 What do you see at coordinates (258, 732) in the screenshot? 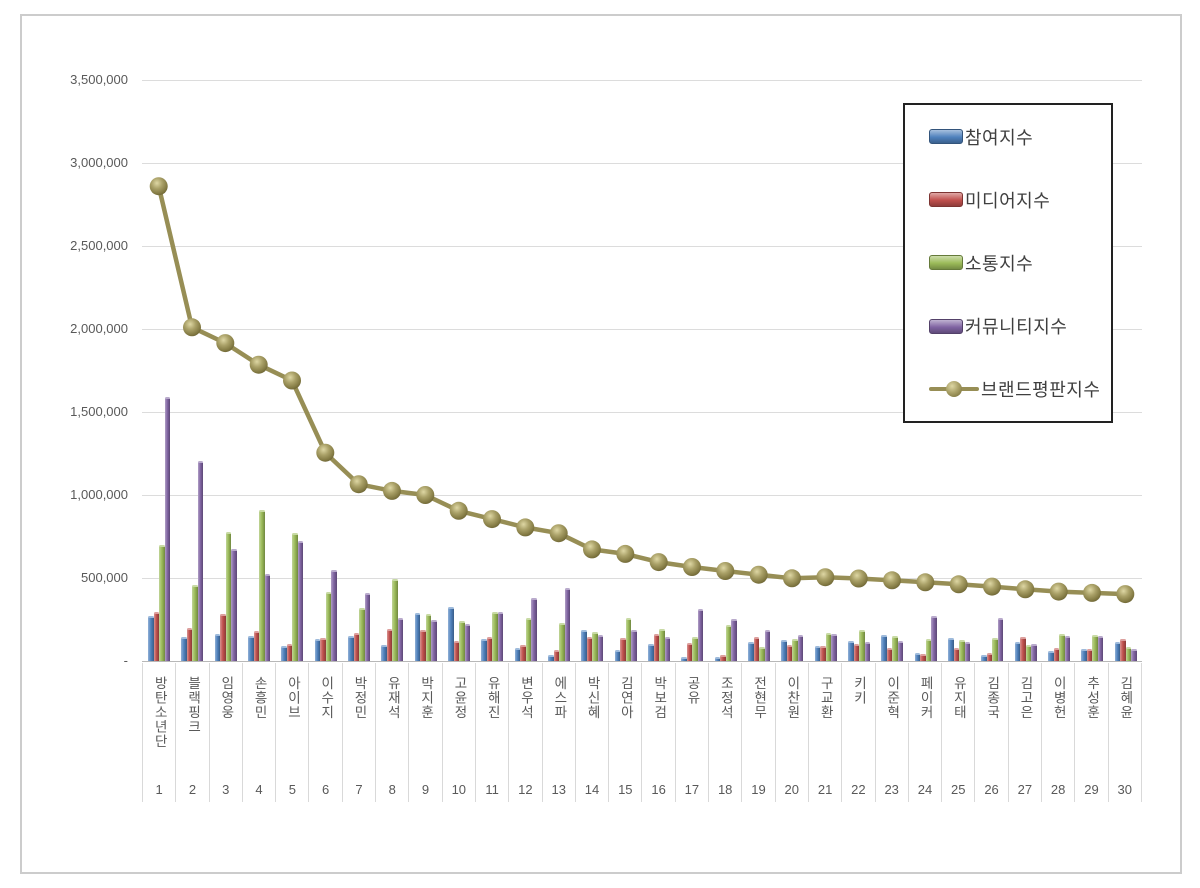
I see `category-cell: 손흥민 4` at bounding box center [258, 732].